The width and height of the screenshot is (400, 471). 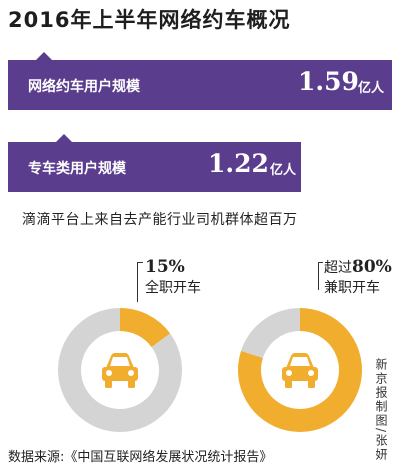 I want to click on annotation-pct-line: 15%, so click(x=173, y=267).